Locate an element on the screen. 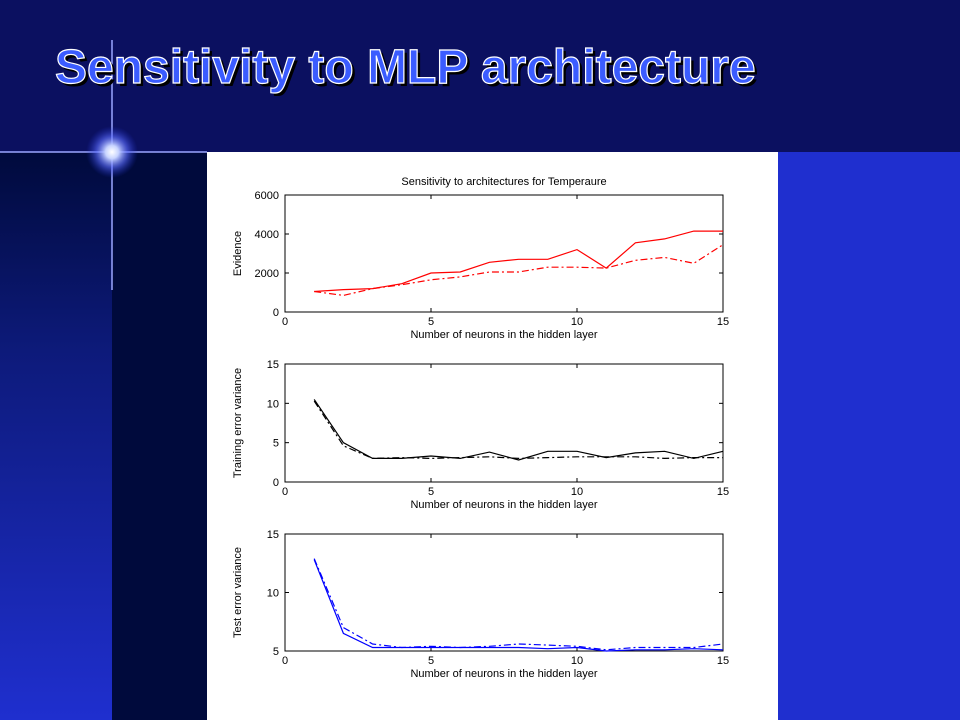 This screenshot has width=960, height=720. lens-flare-icon is located at coordinates (112, 152).